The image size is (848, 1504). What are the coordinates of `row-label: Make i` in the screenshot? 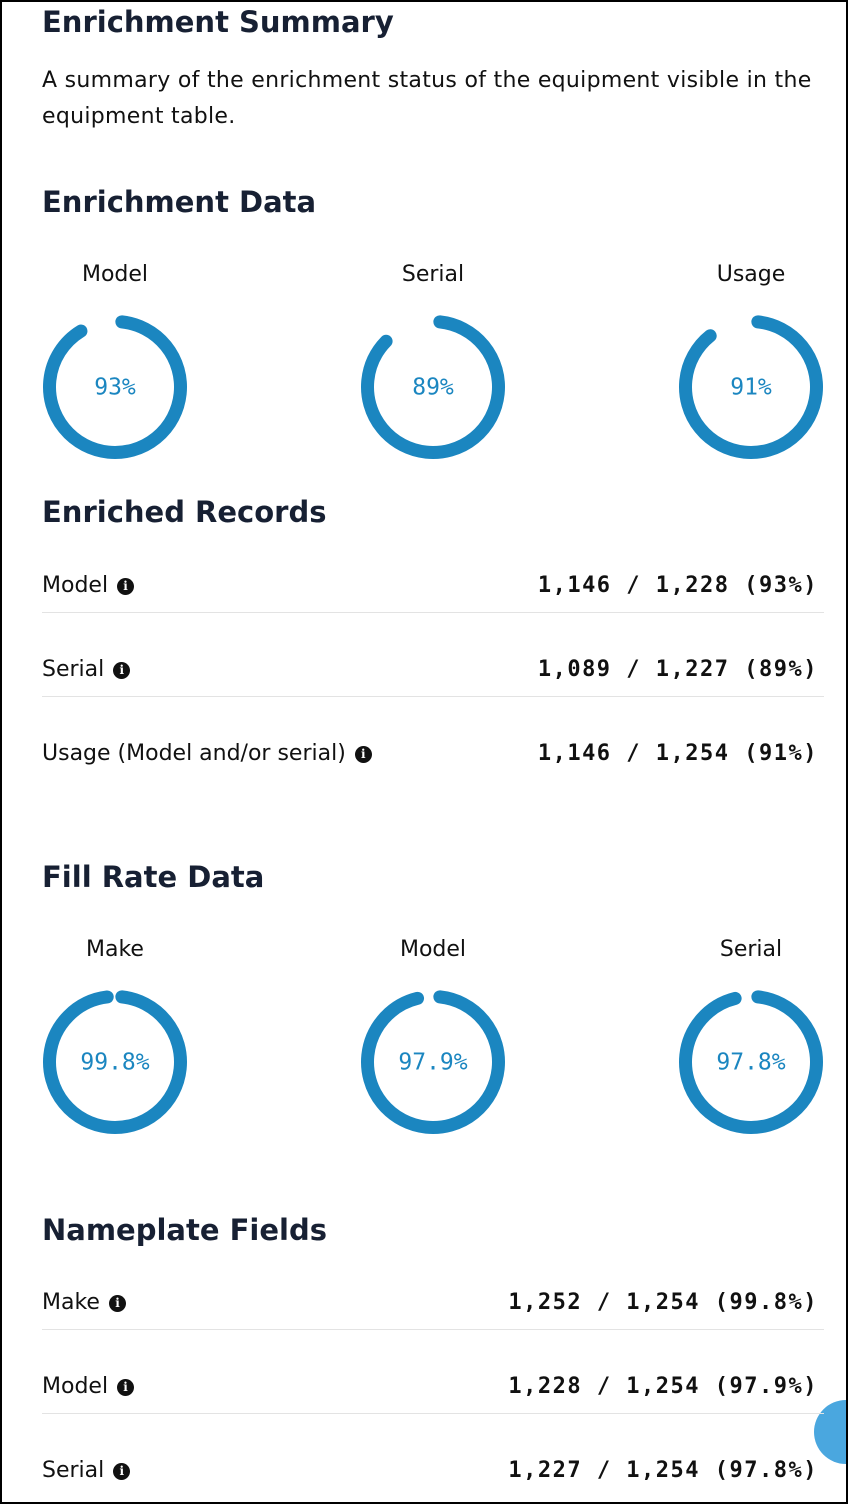 It's located at (84, 1303).